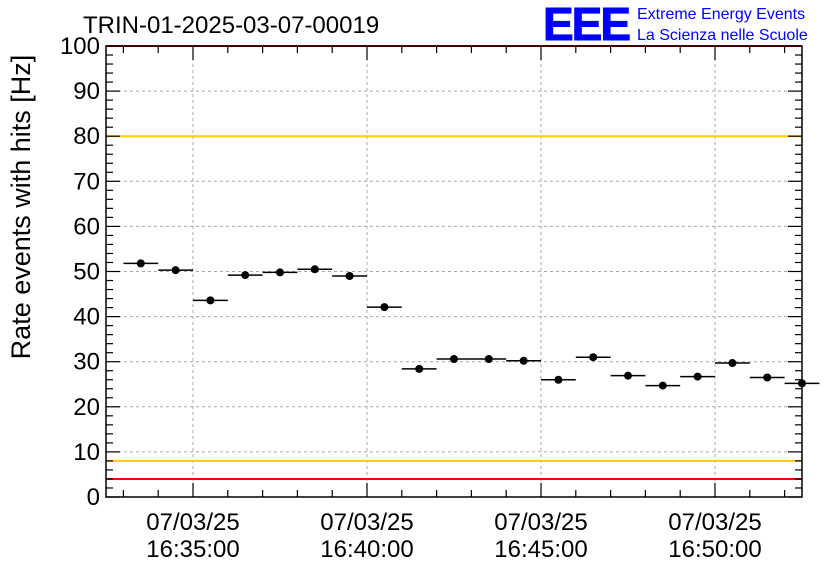 The image size is (836, 577). What do you see at coordinates (231, 25) in the screenshot?
I see `chart-title: TRIN-01-2025-03-07-00019` at bounding box center [231, 25].